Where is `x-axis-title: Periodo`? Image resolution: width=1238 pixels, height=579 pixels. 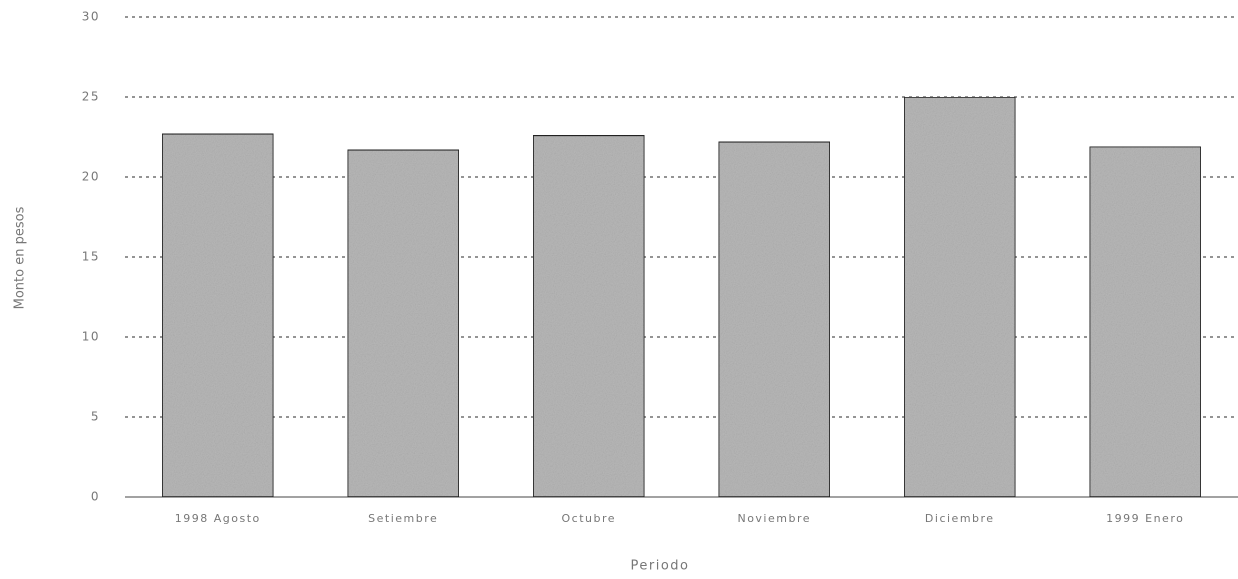
x-axis-title: Periodo is located at coordinates (660, 566).